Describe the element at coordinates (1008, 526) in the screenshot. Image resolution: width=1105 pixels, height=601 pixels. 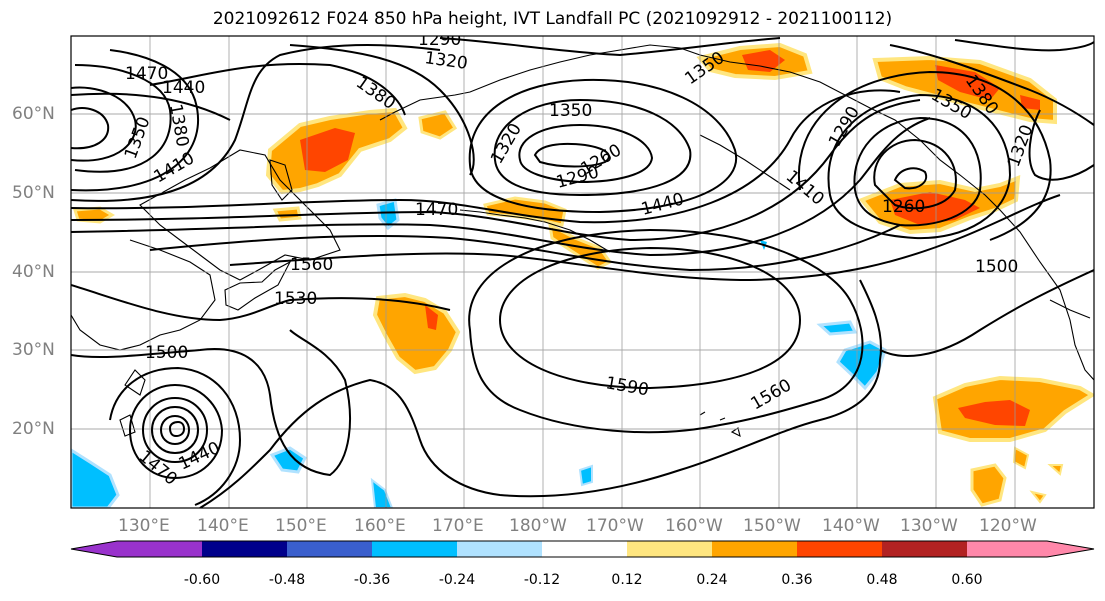
I see `lon-label: 120°W` at that location.